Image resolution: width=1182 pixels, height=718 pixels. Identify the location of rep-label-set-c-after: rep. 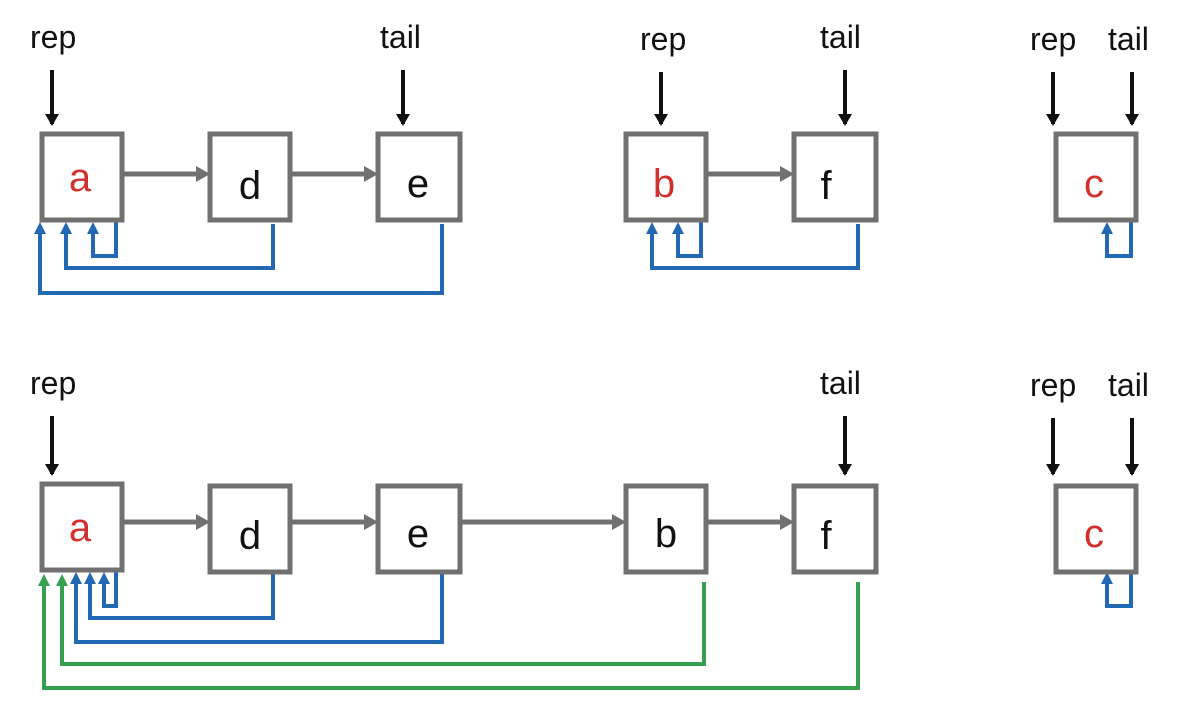
(1053, 385).